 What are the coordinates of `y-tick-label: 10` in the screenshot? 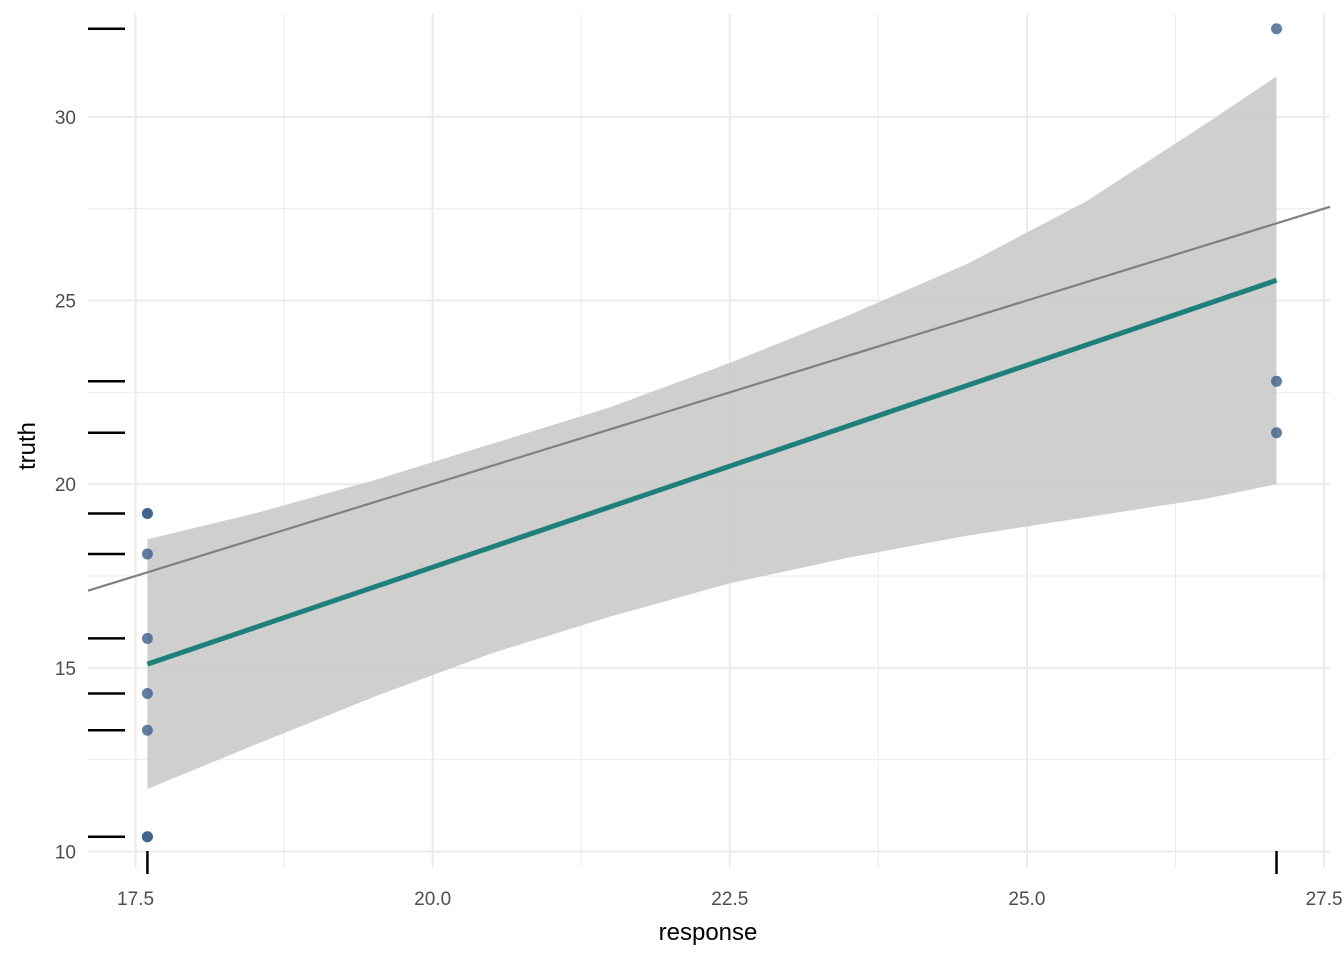 It's located at (65, 852).